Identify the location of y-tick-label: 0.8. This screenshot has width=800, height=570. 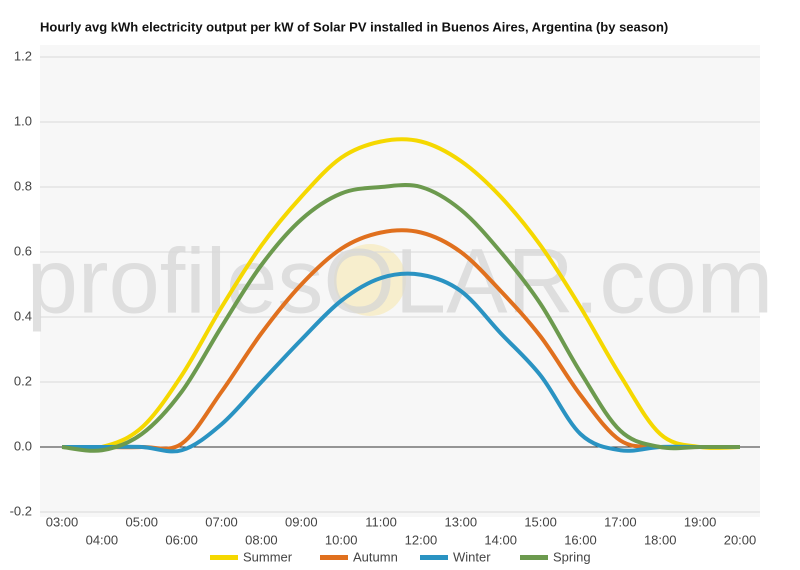
(23, 185).